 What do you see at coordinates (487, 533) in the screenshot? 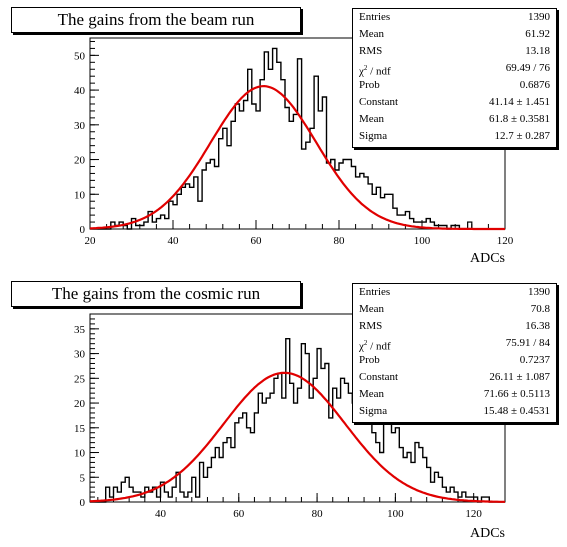
I see `cosmic-x-axis-title: ADCs` at bounding box center [487, 533].